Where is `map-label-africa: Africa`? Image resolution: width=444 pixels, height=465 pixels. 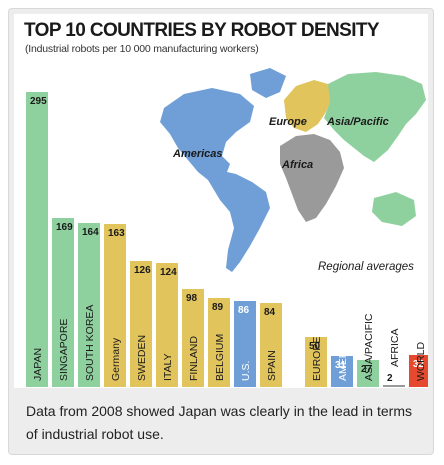 map-label-africa: Africa is located at coordinates (297, 165).